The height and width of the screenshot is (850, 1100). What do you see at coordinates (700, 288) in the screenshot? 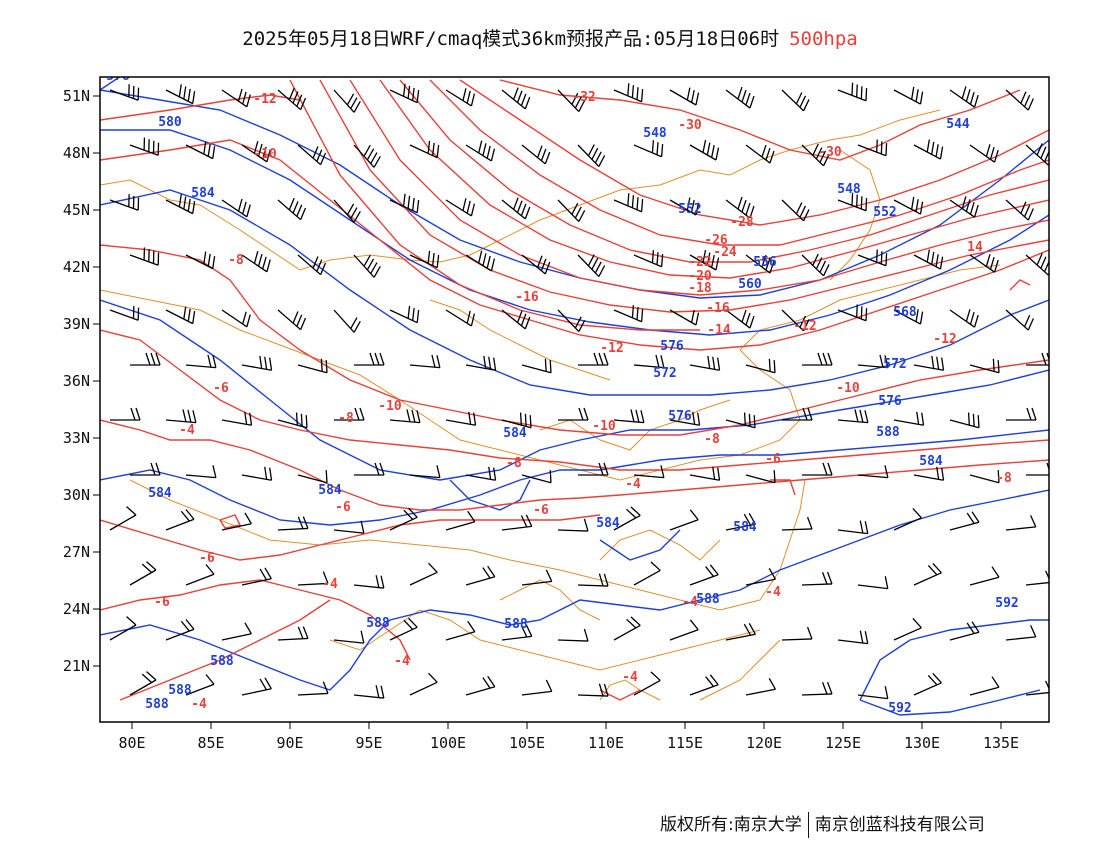
I see `temperature-label: -18` at bounding box center [700, 288].